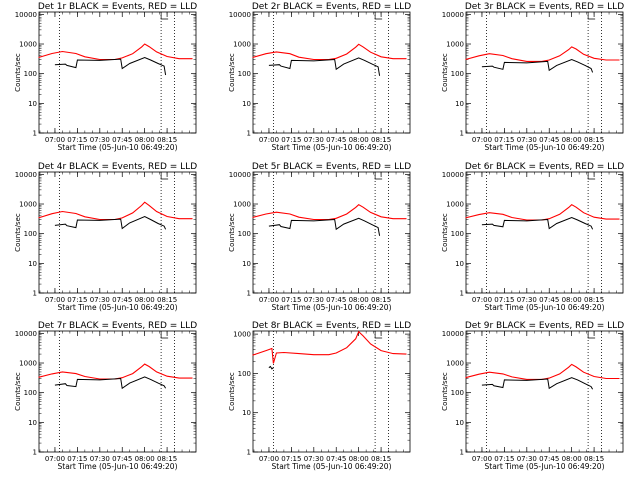  I want to click on panel-title: Det 3r BLACK = Events, RED = LLD, so click(544, 7).